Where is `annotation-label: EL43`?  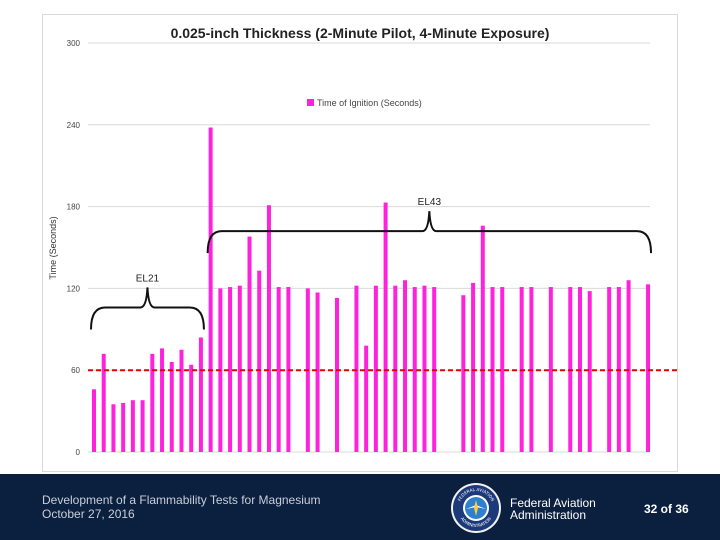
annotation-label: EL43 is located at coordinates (430, 202).